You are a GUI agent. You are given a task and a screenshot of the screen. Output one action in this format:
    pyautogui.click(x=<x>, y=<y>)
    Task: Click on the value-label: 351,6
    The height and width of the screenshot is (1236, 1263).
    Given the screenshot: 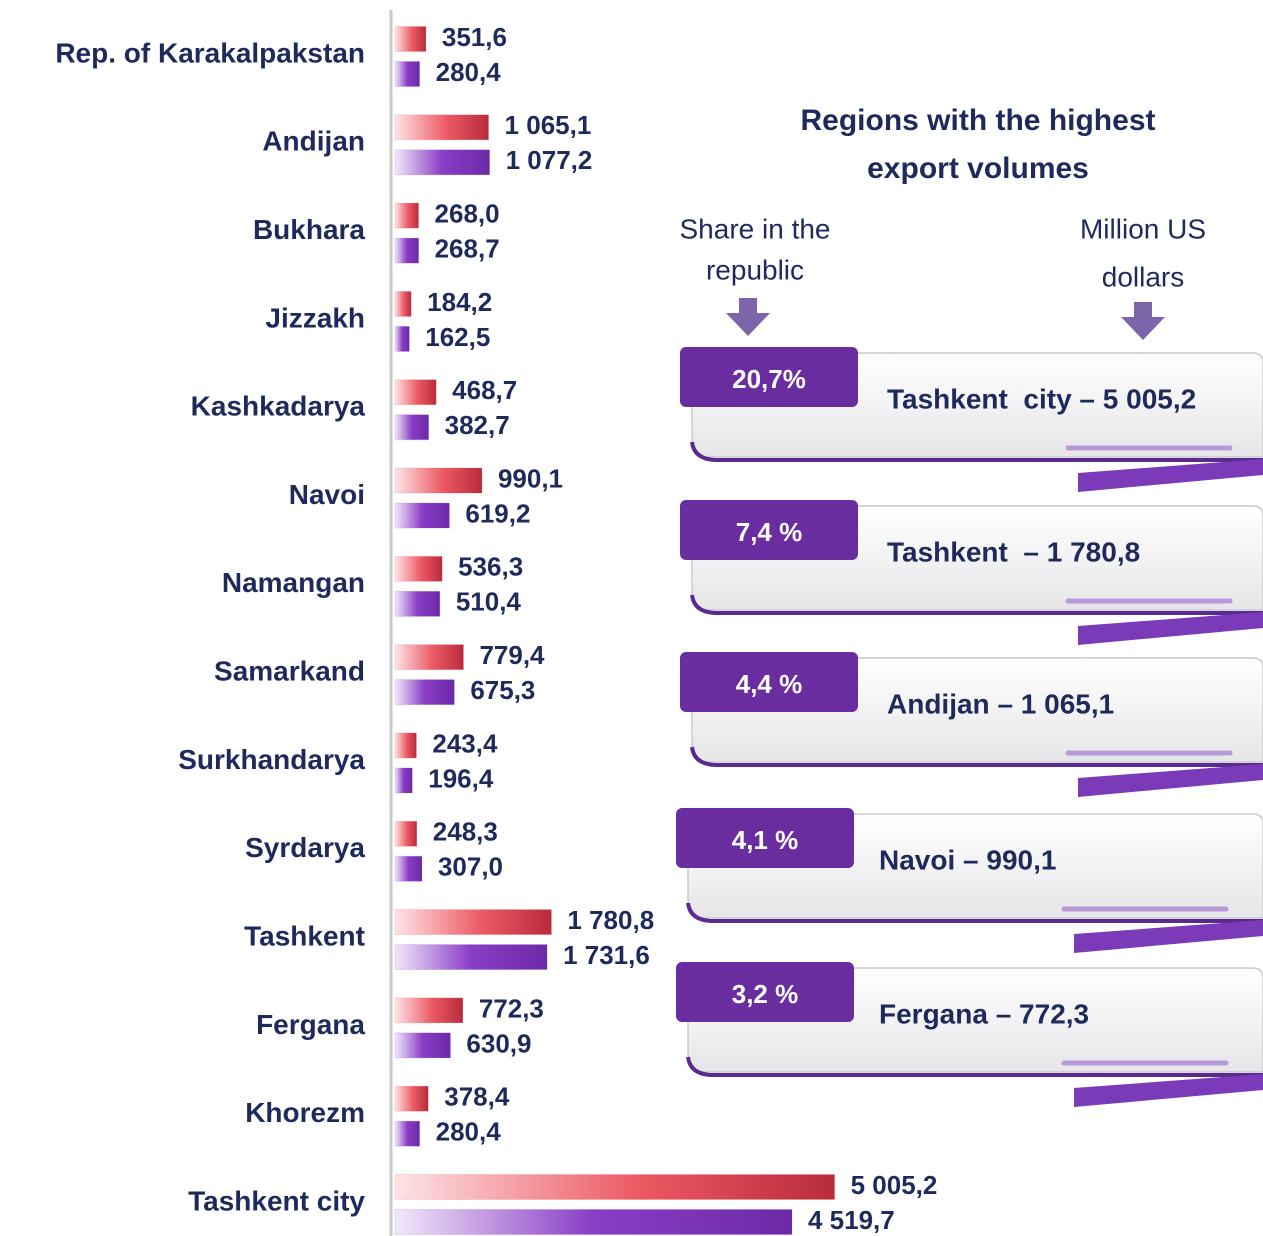 What is the action you would take?
    pyautogui.click(x=474, y=37)
    